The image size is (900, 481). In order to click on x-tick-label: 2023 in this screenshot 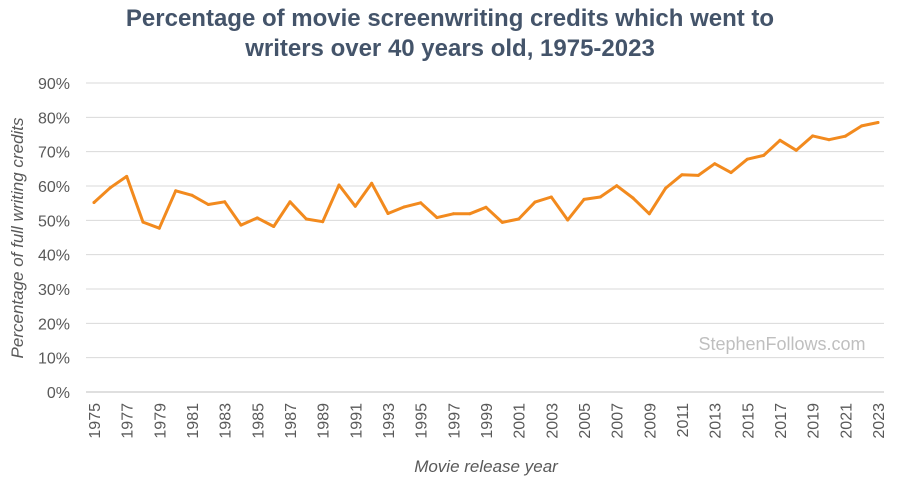, I will do `click(879, 421)`.